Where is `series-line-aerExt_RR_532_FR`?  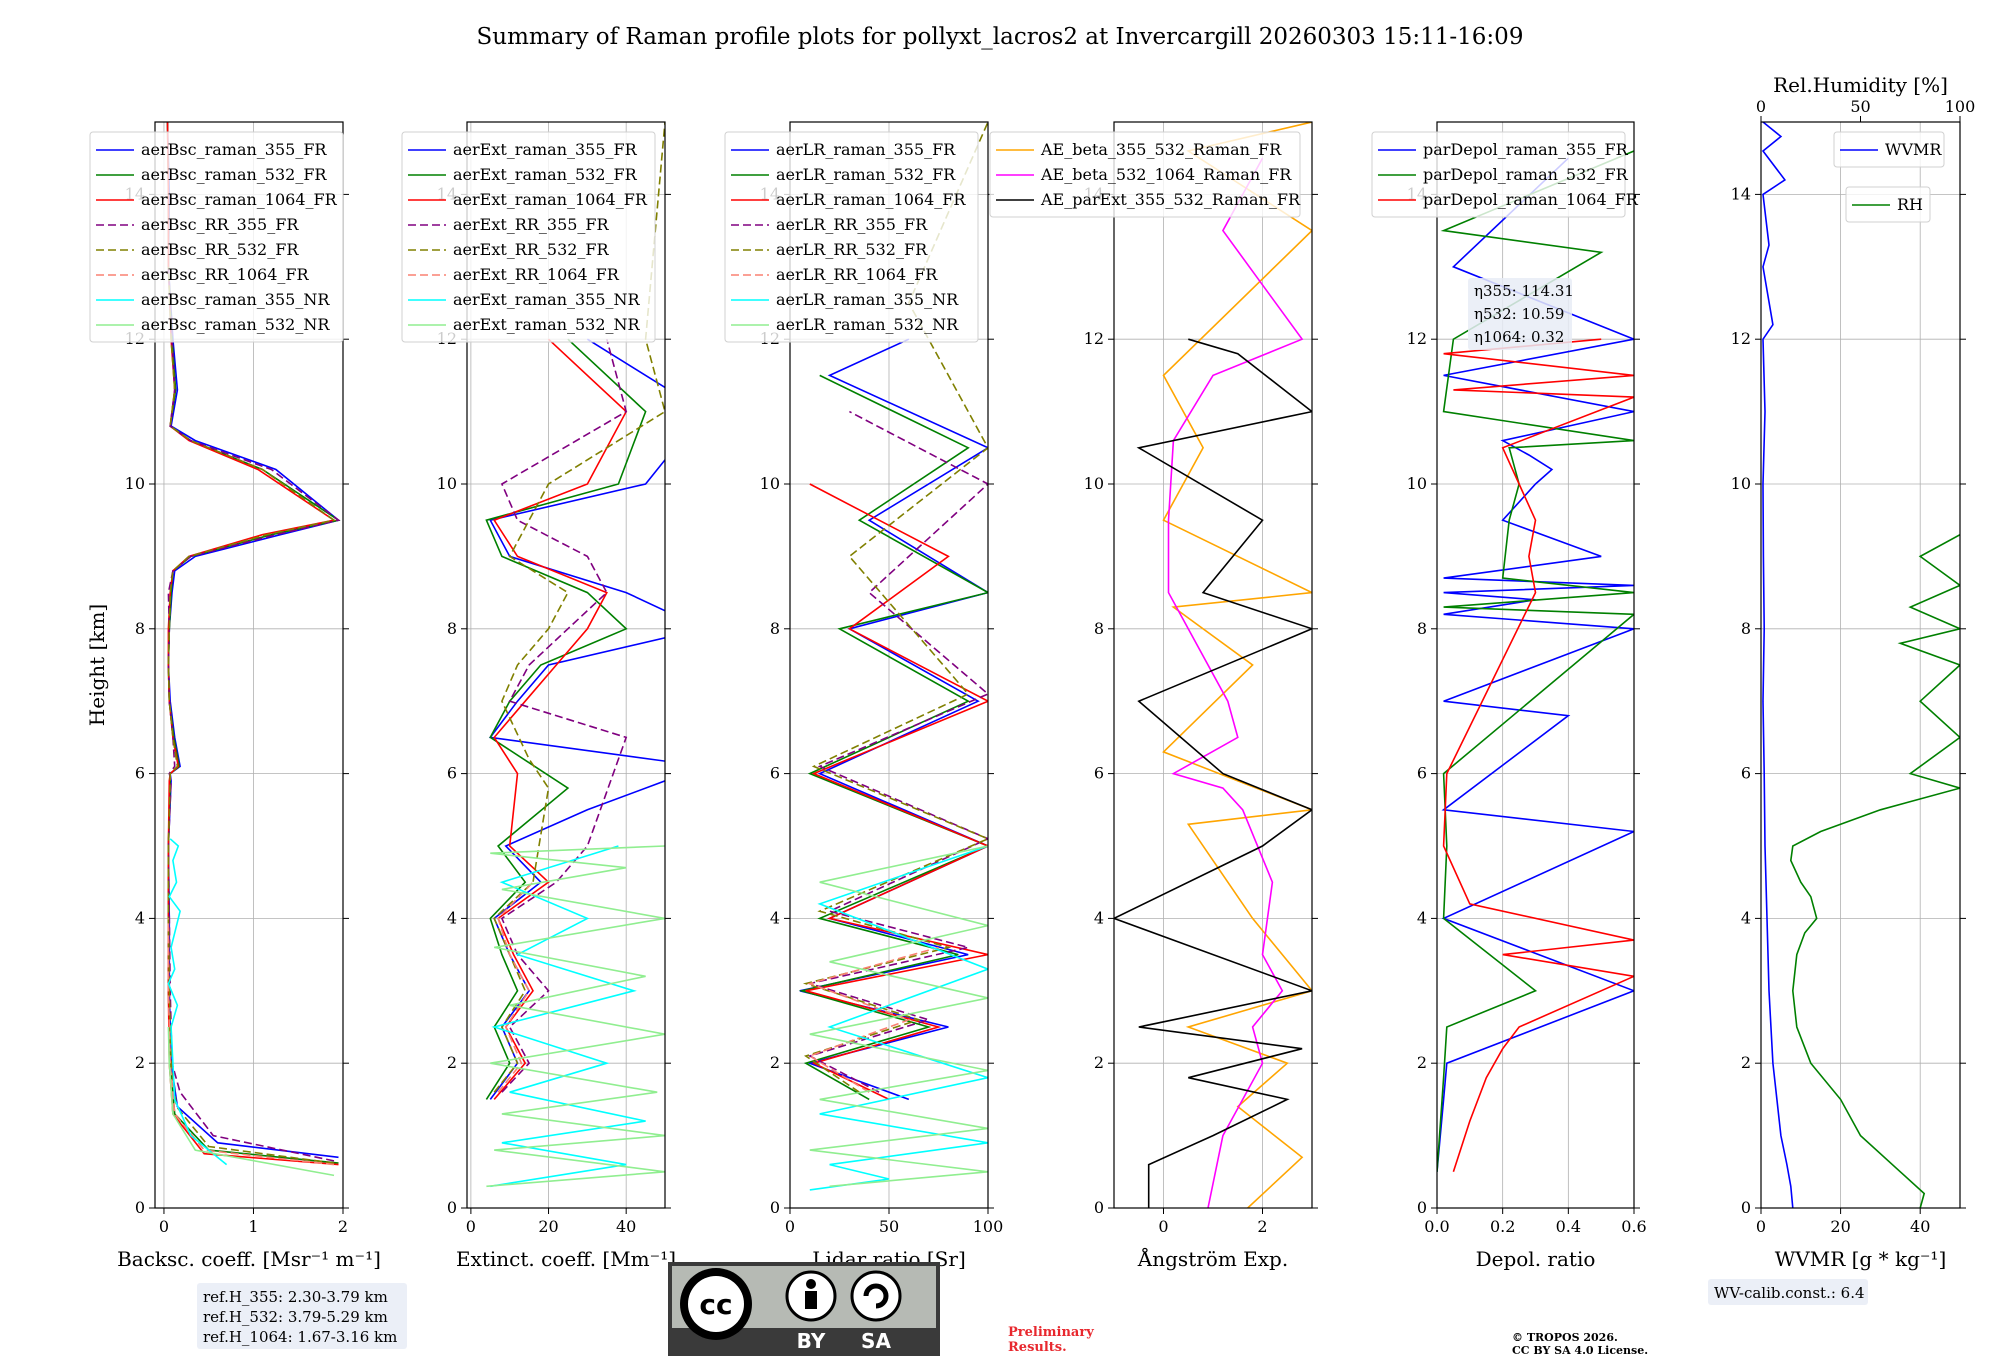 series-line-aerExt_RR_532_FR is located at coordinates (579, 607).